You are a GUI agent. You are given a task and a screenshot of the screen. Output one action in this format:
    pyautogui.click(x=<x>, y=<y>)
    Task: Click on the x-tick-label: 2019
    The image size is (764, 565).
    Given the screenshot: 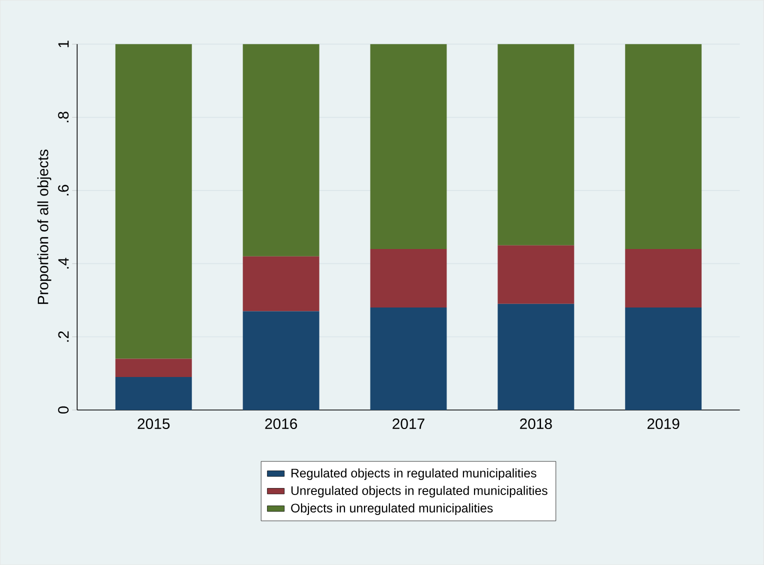 What is the action you would take?
    pyautogui.click(x=663, y=424)
    